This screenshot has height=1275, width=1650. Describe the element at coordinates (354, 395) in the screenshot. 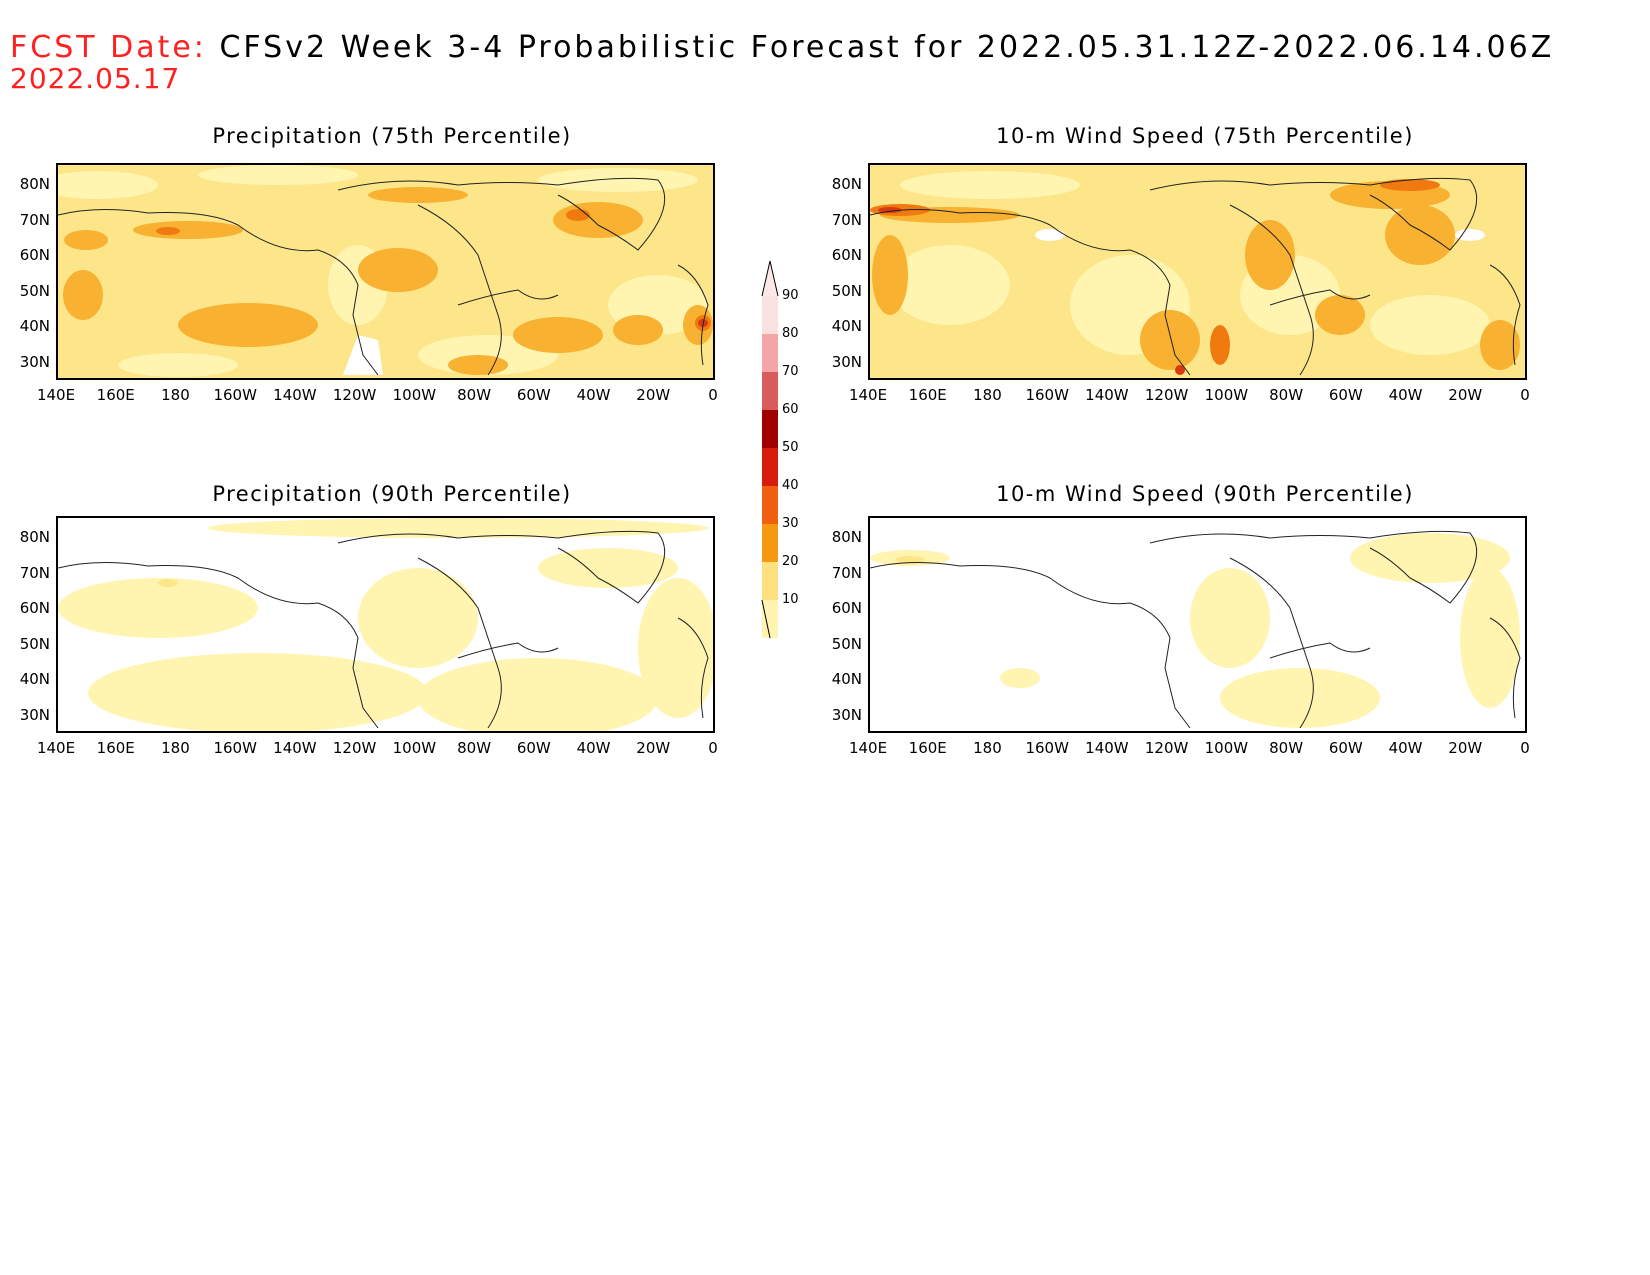

I see `precip-75-lon-label: 120W` at that location.